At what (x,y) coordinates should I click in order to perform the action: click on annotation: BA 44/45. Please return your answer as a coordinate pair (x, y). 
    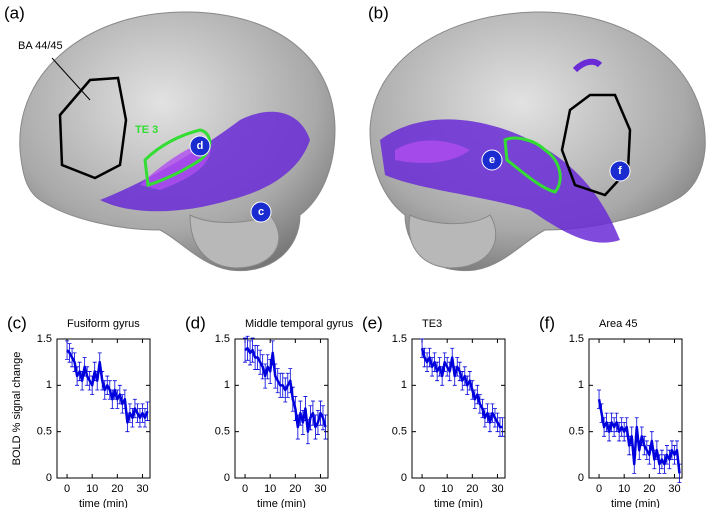
    Looking at the image, I should click on (40, 46).